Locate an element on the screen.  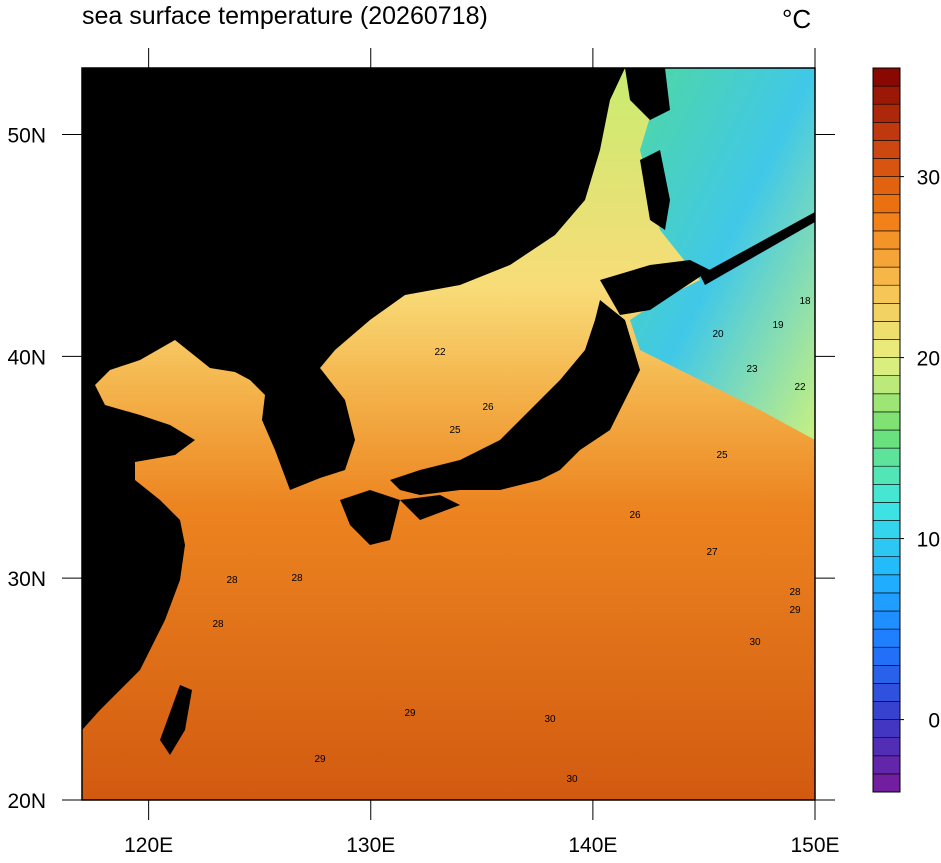
colorbar-tick-label: 20 is located at coordinates (928, 359).